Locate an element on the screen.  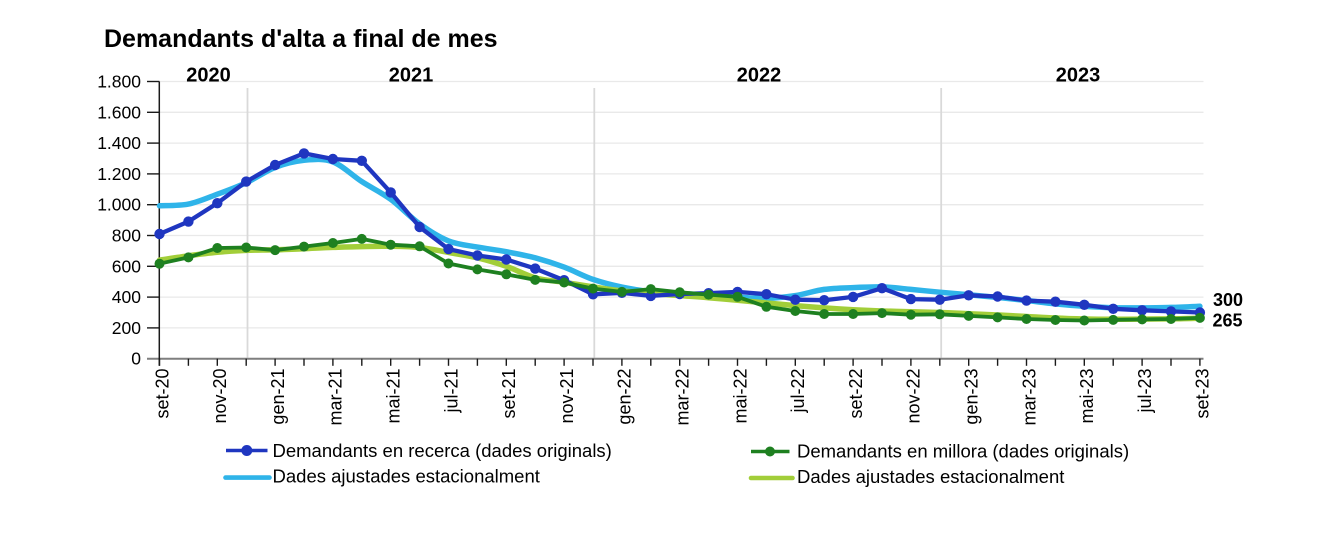
svg-text: 1.200 is located at coordinates (119, 174).